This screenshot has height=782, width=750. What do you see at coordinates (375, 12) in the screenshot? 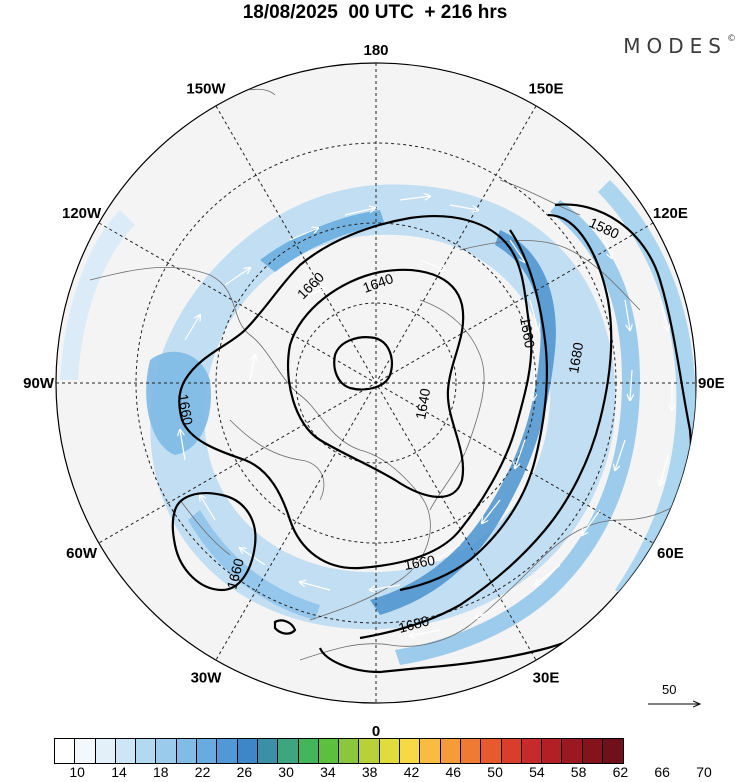
I see `map-title: 18/08/2025 00 UTC + 216 hrs` at bounding box center [375, 12].